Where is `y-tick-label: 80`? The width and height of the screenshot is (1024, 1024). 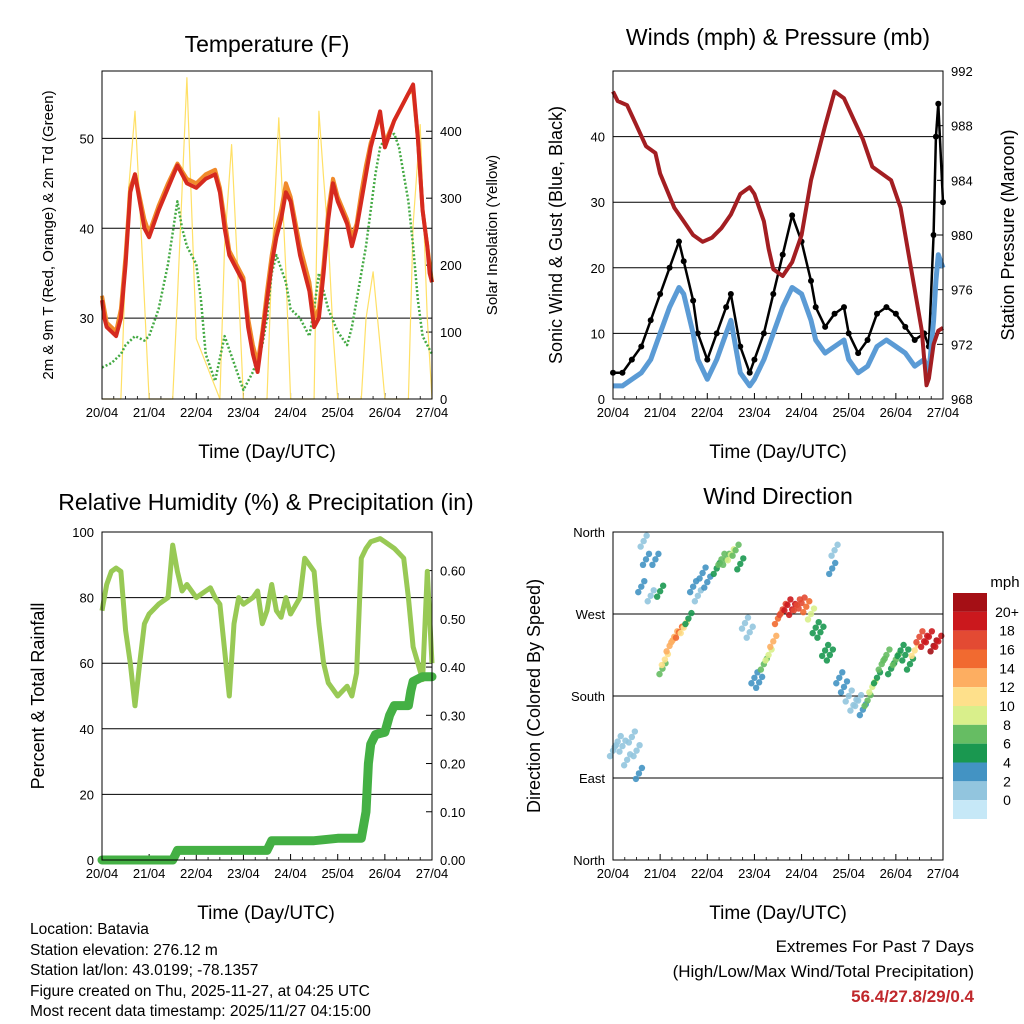
y-tick-label: 80 is located at coordinates (87, 598).